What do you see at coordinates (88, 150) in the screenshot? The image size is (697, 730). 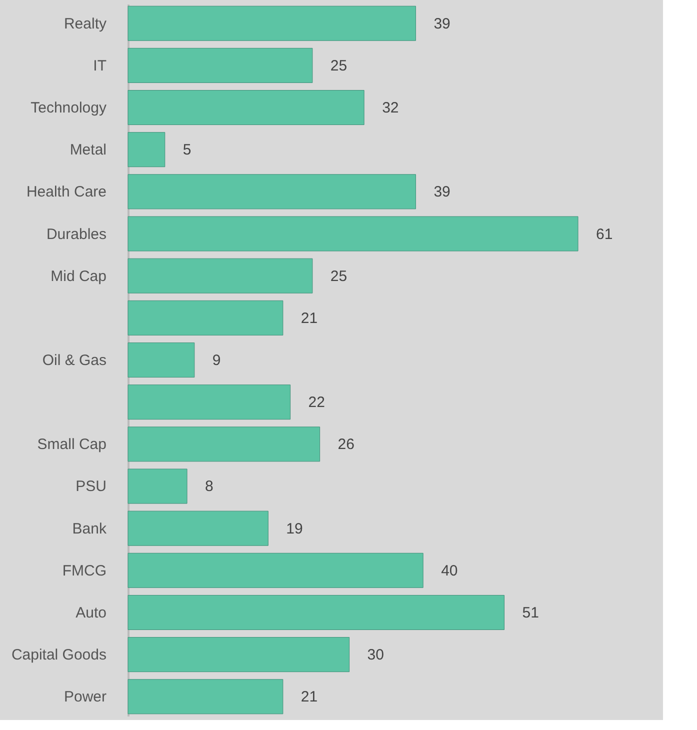 I see `y-tick-label: Metal` at bounding box center [88, 150].